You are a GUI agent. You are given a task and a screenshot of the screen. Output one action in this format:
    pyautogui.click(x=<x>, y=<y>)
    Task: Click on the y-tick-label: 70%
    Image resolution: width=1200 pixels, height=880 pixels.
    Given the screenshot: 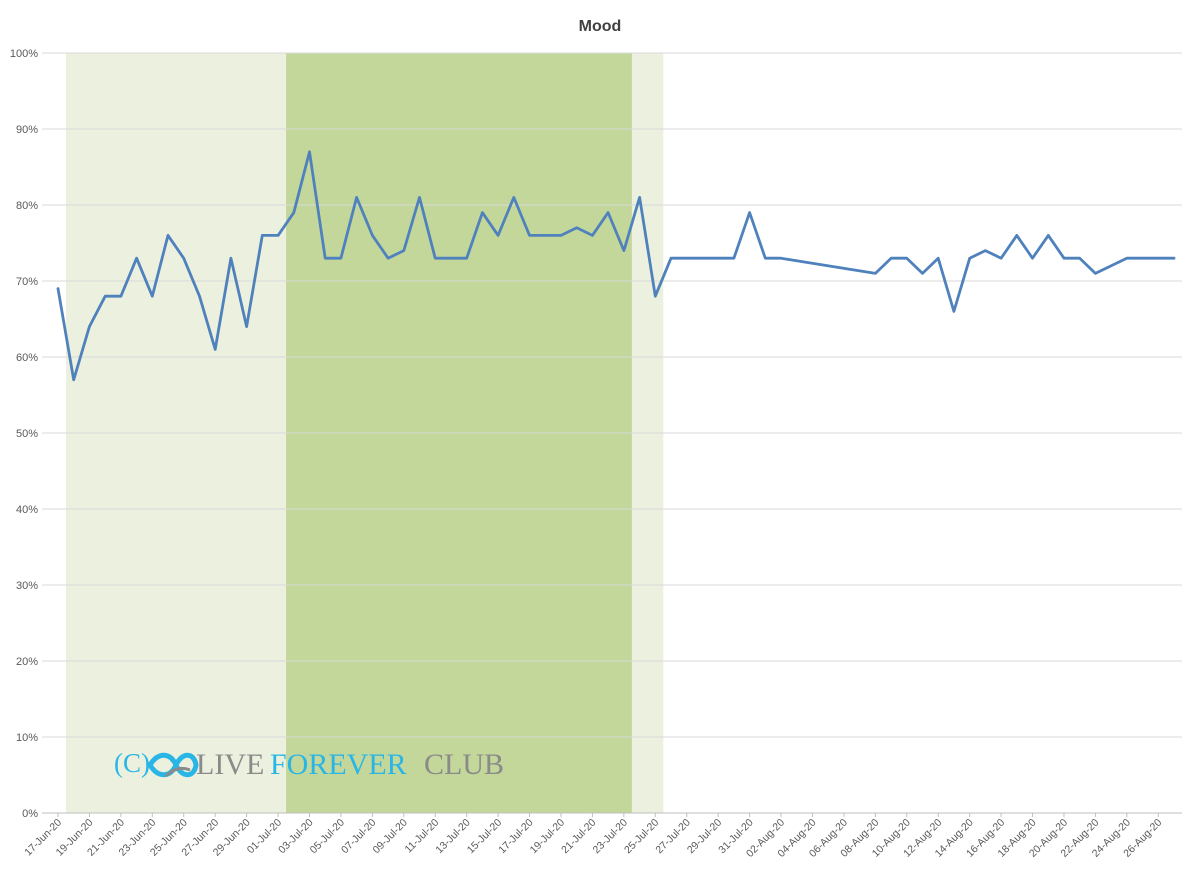 What is the action you would take?
    pyautogui.click(x=27, y=282)
    